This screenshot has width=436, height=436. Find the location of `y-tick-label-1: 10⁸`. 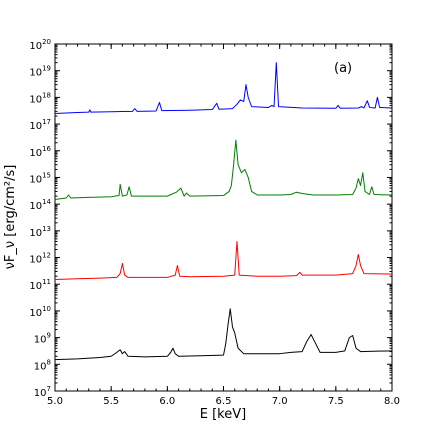

y-tick-label-1: 10⁸ is located at coordinates (42, 365).